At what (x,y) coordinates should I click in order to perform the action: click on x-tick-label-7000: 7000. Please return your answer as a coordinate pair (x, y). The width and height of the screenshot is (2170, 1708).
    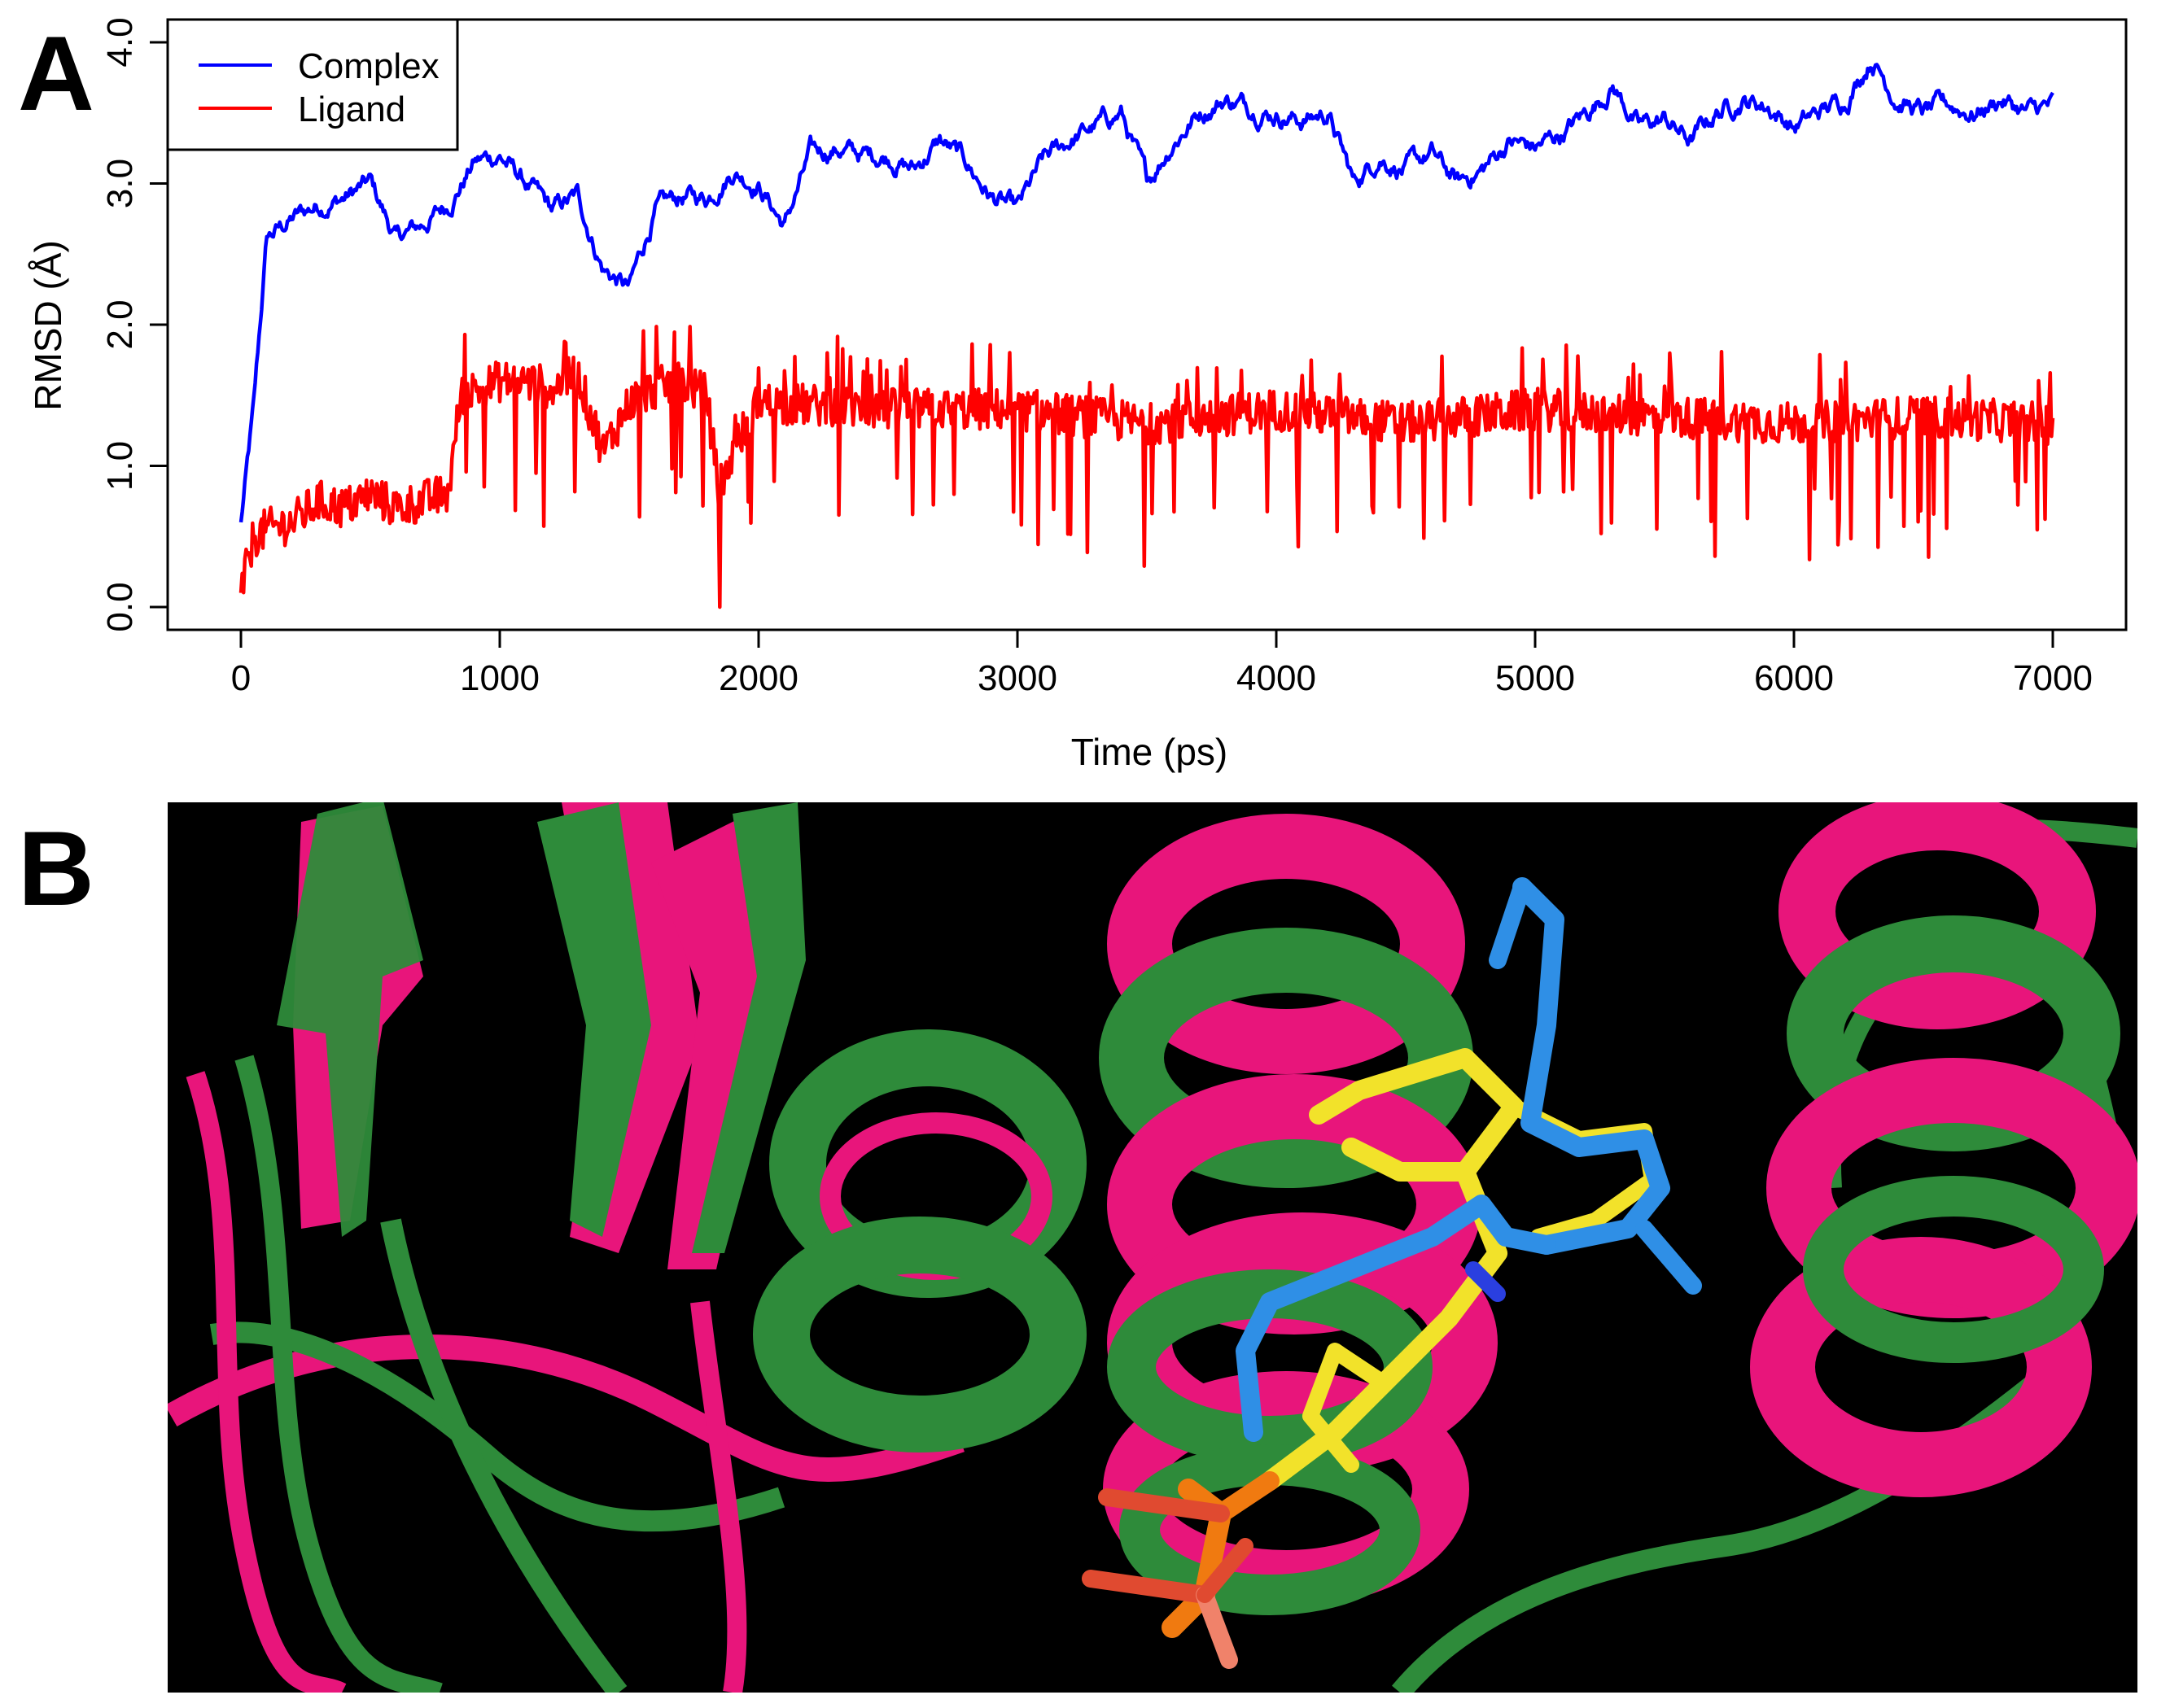
    Looking at the image, I should click on (2053, 678).